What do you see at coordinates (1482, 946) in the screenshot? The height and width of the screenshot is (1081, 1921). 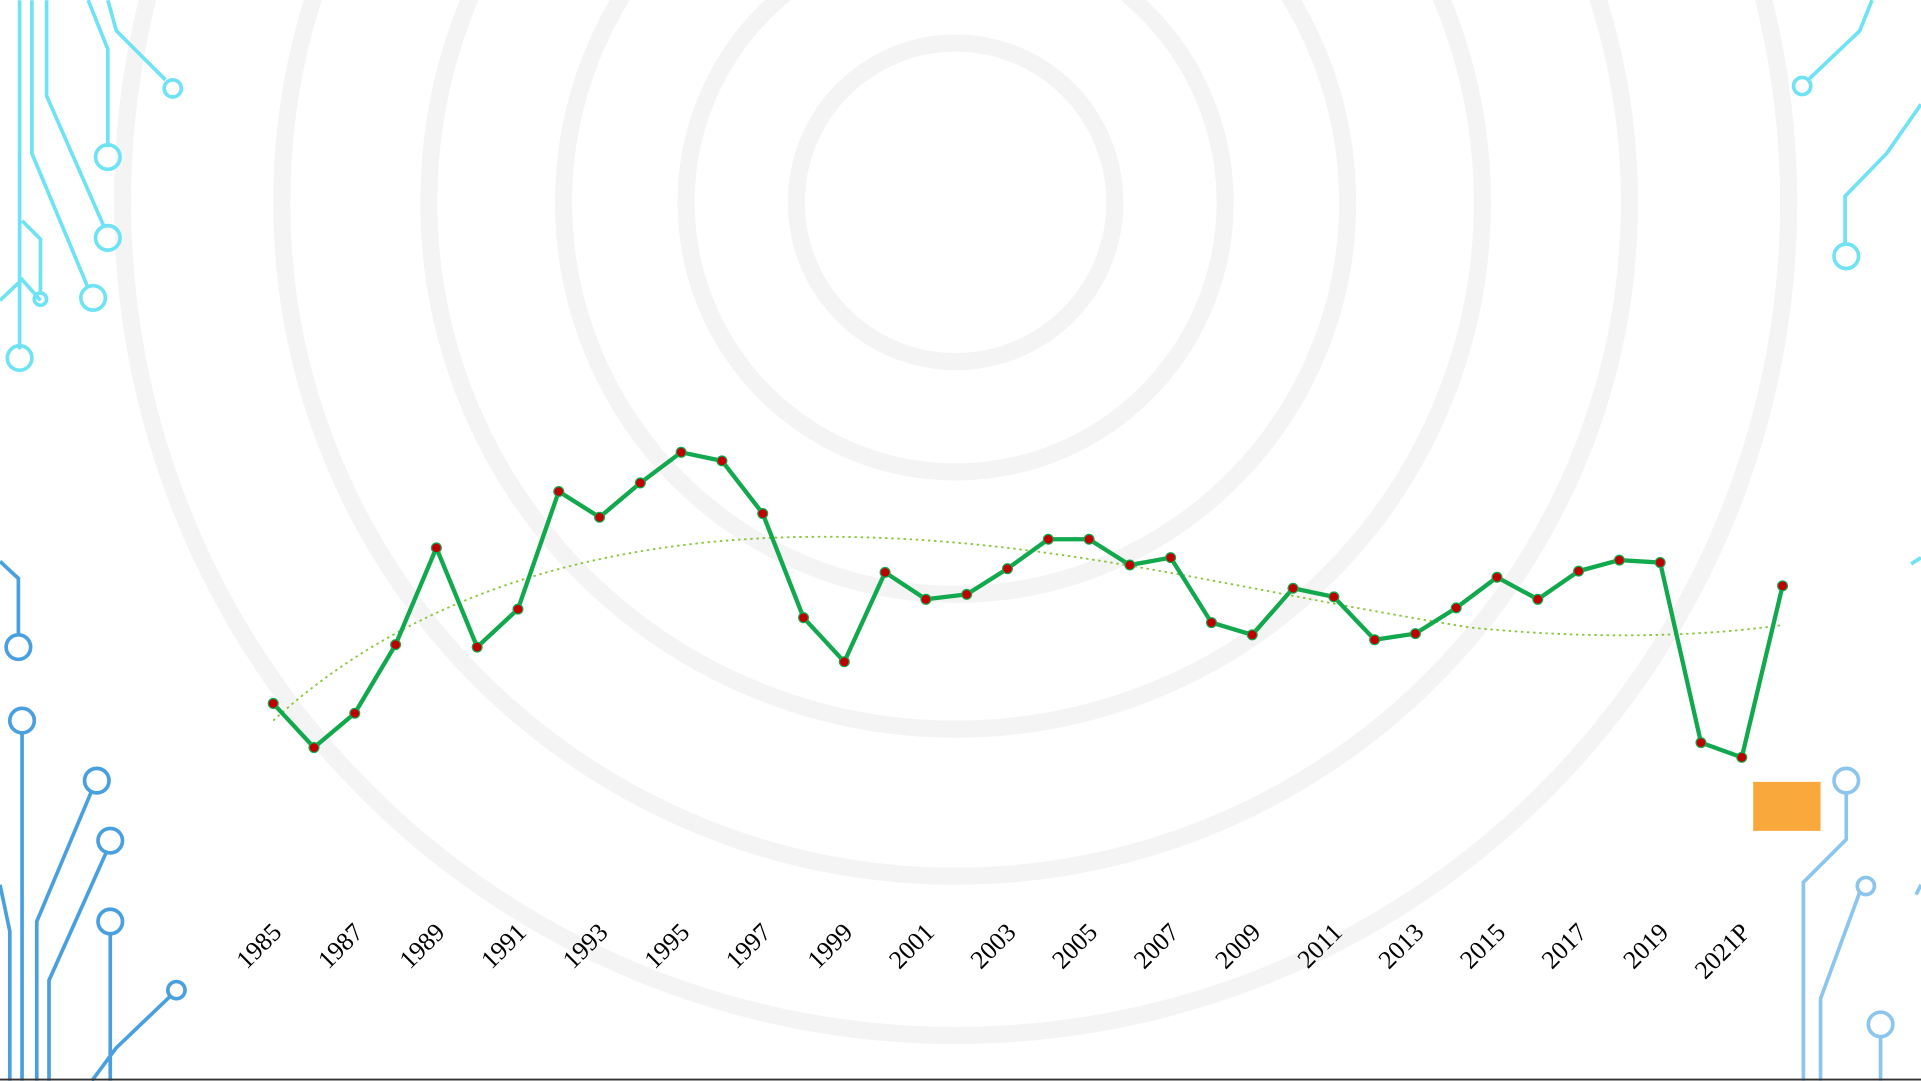 I see `x-tick-label: 2015` at bounding box center [1482, 946].